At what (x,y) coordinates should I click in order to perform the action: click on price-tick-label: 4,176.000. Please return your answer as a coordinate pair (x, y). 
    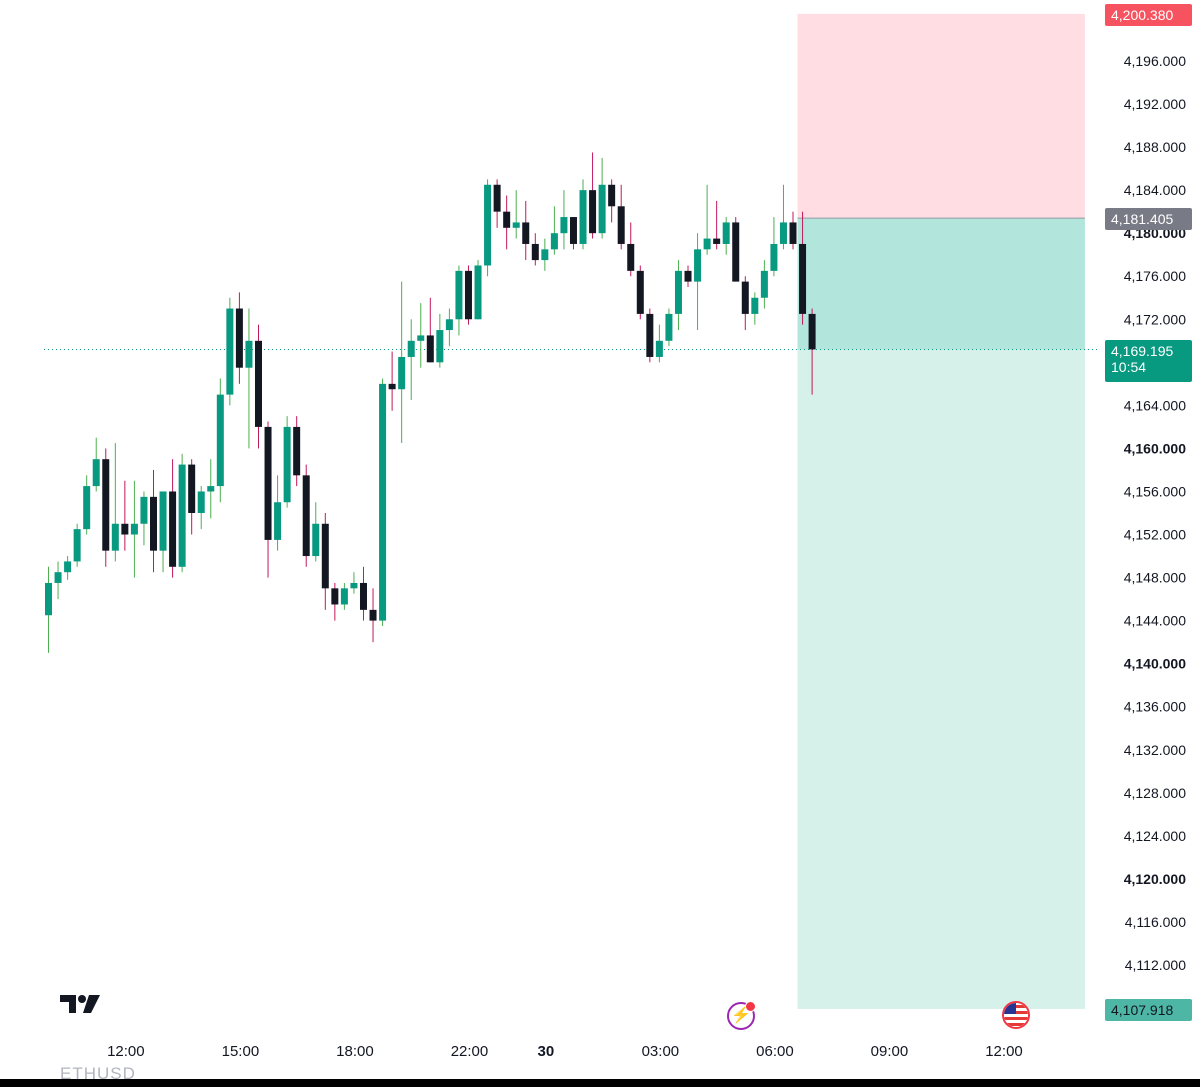
    Looking at the image, I should click on (1155, 276).